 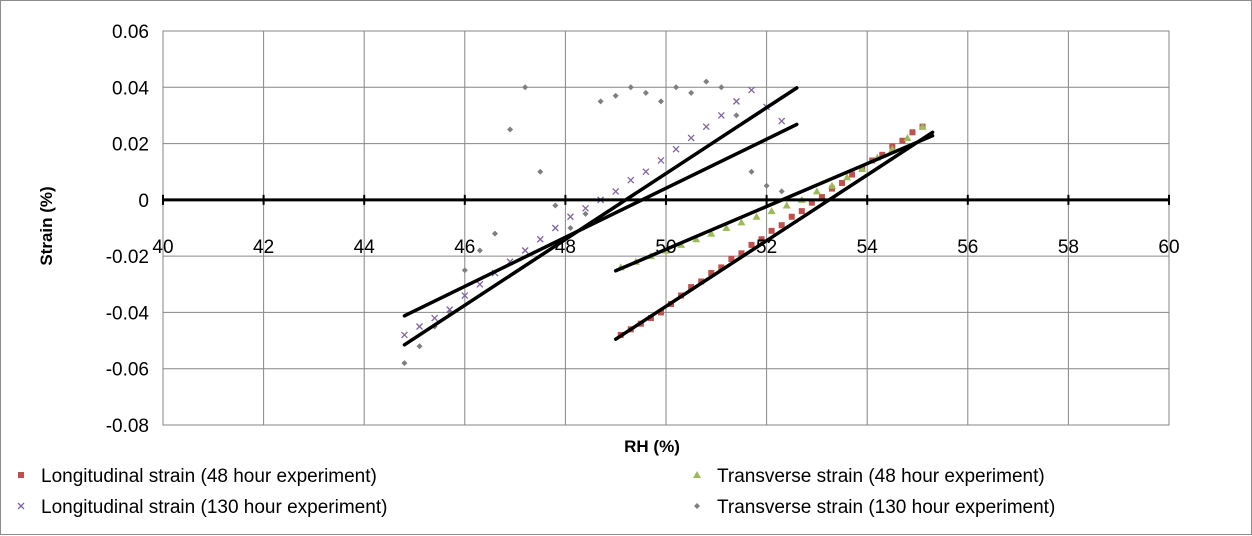 What do you see at coordinates (652, 446) in the screenshot?
I see `x-axis-title: RH (%)` at bounding box center [652, 446].